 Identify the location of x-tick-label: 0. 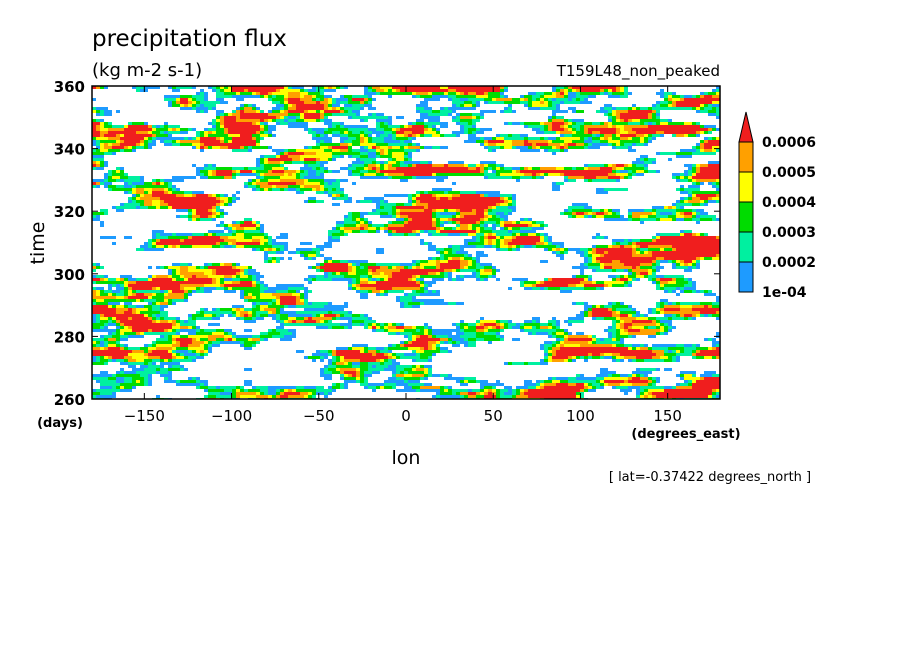
(406, 416).